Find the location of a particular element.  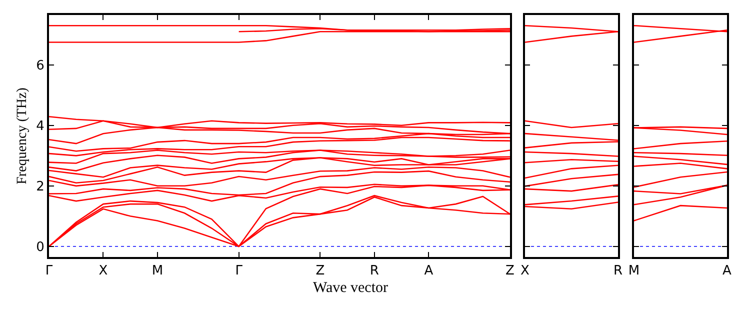

y-tick-label: 0 is located at coordinates (40, 247).